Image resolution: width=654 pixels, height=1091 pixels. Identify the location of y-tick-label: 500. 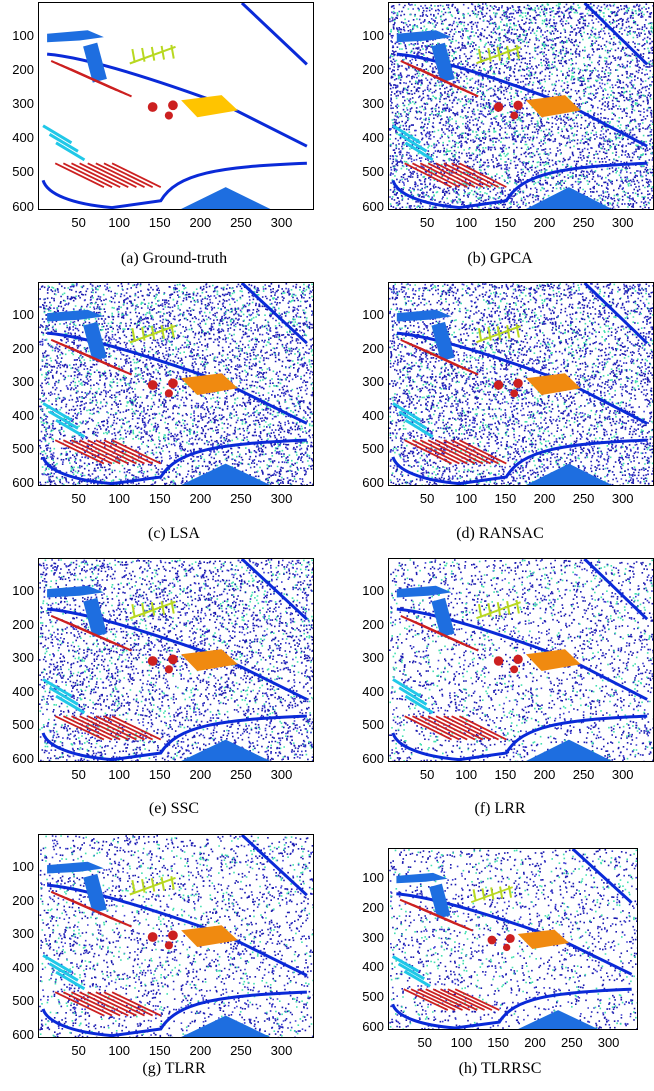
(23, 449).